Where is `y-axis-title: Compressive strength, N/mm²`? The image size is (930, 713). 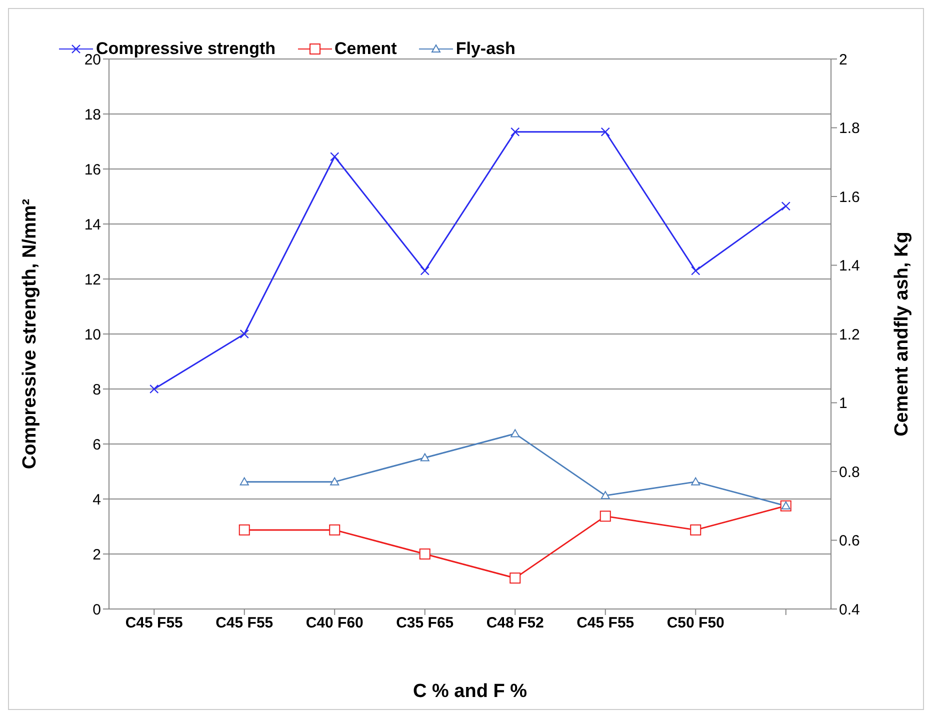
y-axis-title: Compressive strength, N/mm² is located at coordinates (30, 334).